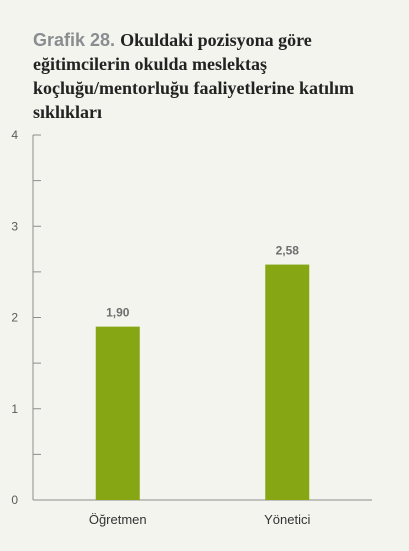 This screenshot has height=551, width=409. What do you see at coordinates (14, 318) in the screenshot?
I see `y-tick-label: 2` at bounding box center [14, 318].